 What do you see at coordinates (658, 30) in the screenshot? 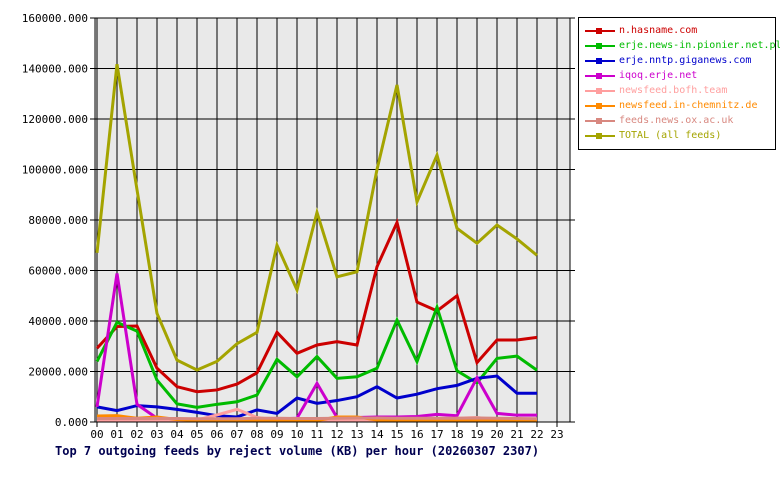
I see `legend-label: n.hasname.com` at bounding box center [658, 30].